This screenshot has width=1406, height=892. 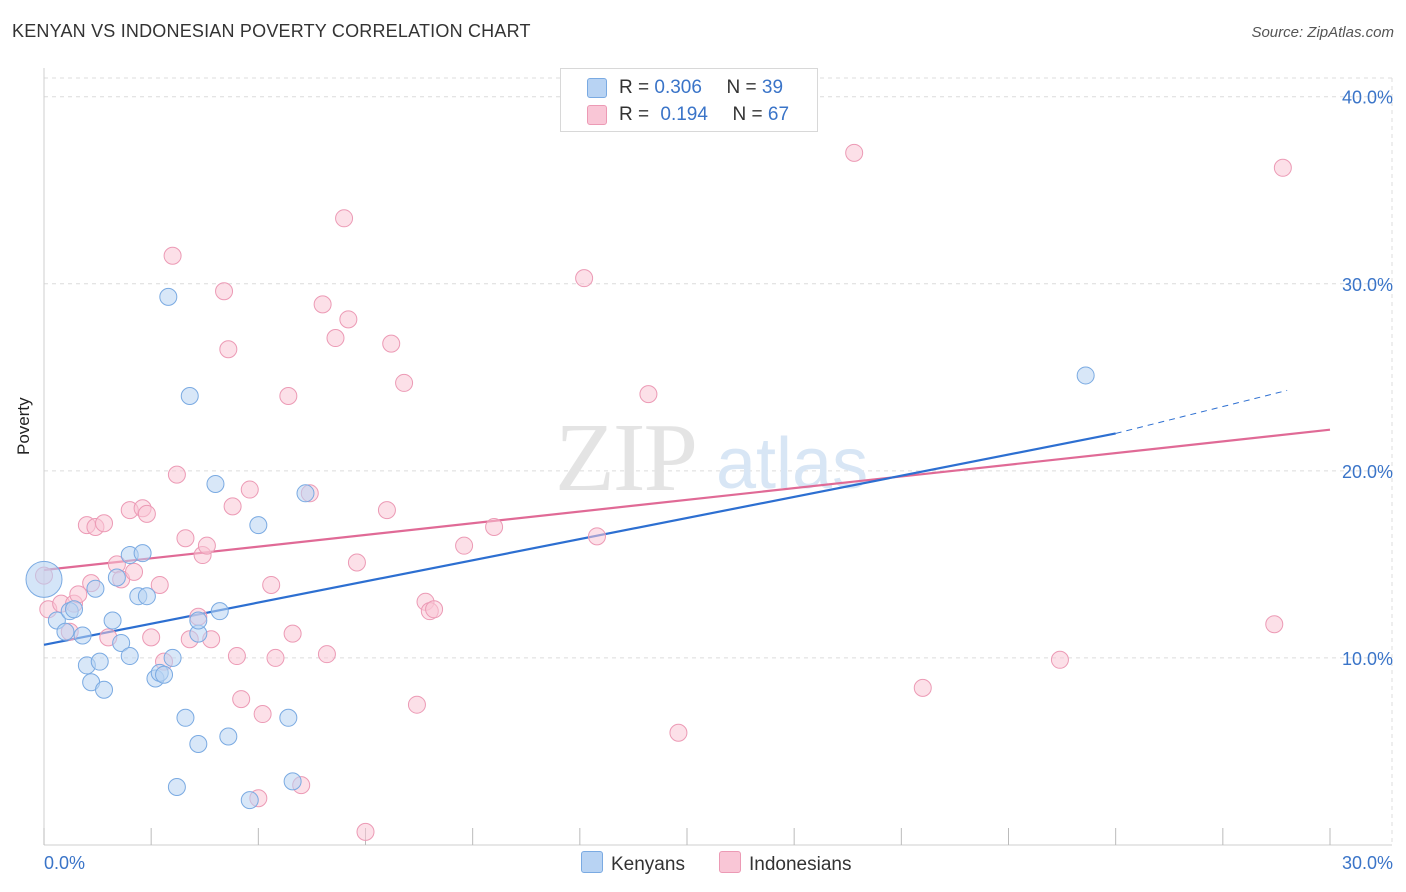 I want to click on legend-n-label: N =, so click(x=747, y=114).